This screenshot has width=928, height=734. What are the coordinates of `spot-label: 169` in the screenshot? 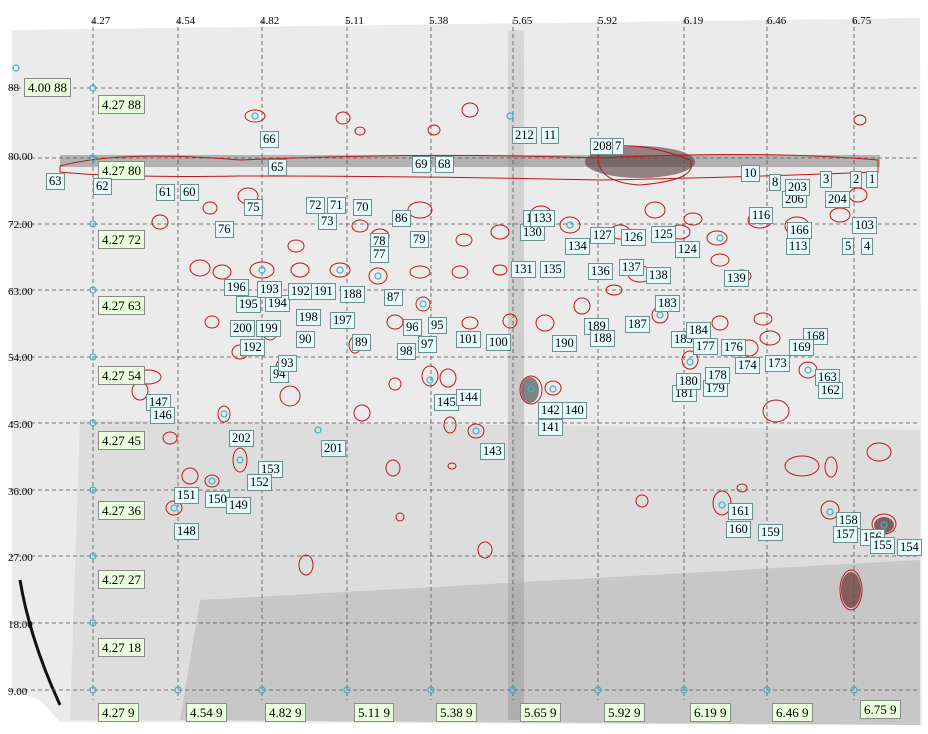 It's located at (801, 347).